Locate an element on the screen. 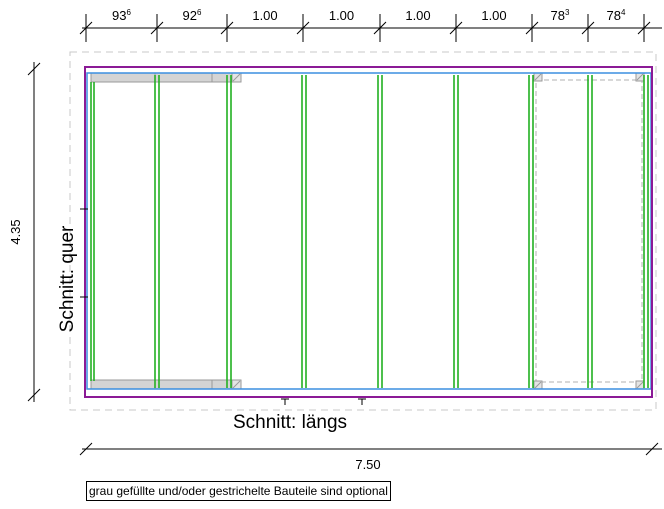  top-dimension-ticks is located at coordinates (365, 28).